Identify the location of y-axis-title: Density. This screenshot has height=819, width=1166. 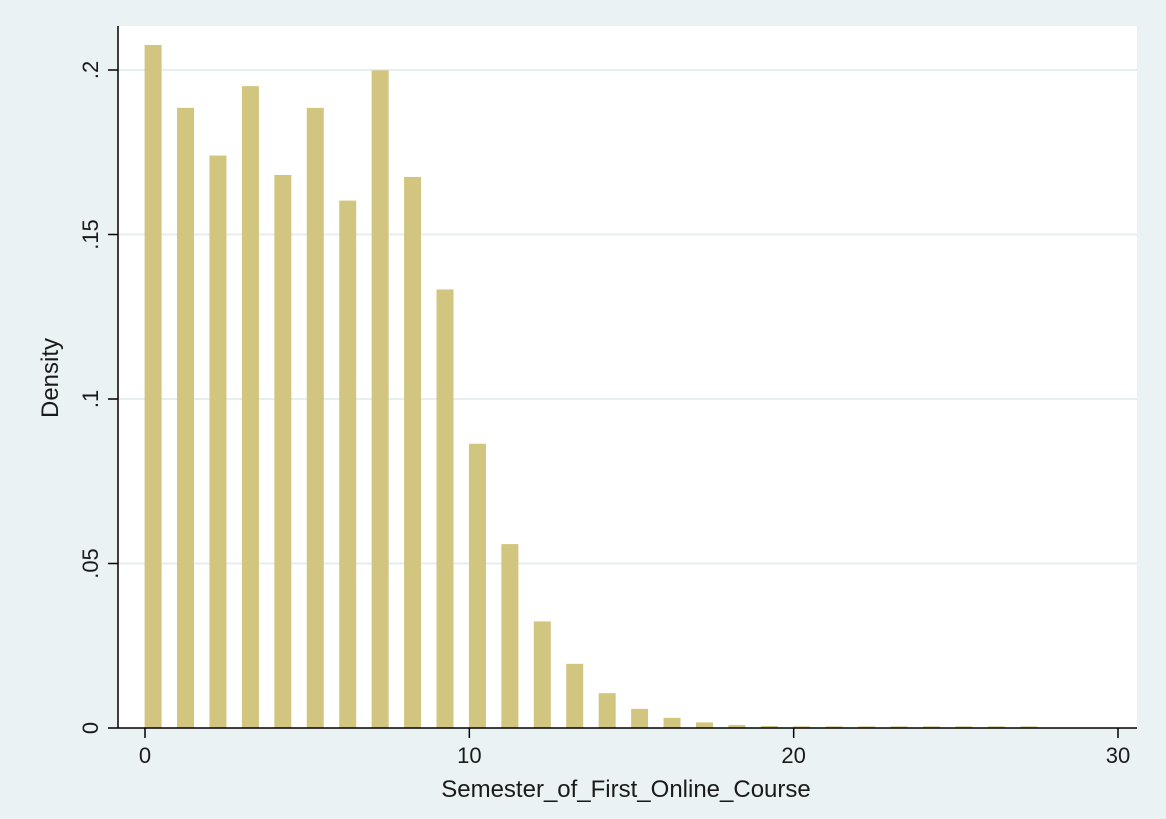
(50, 378).